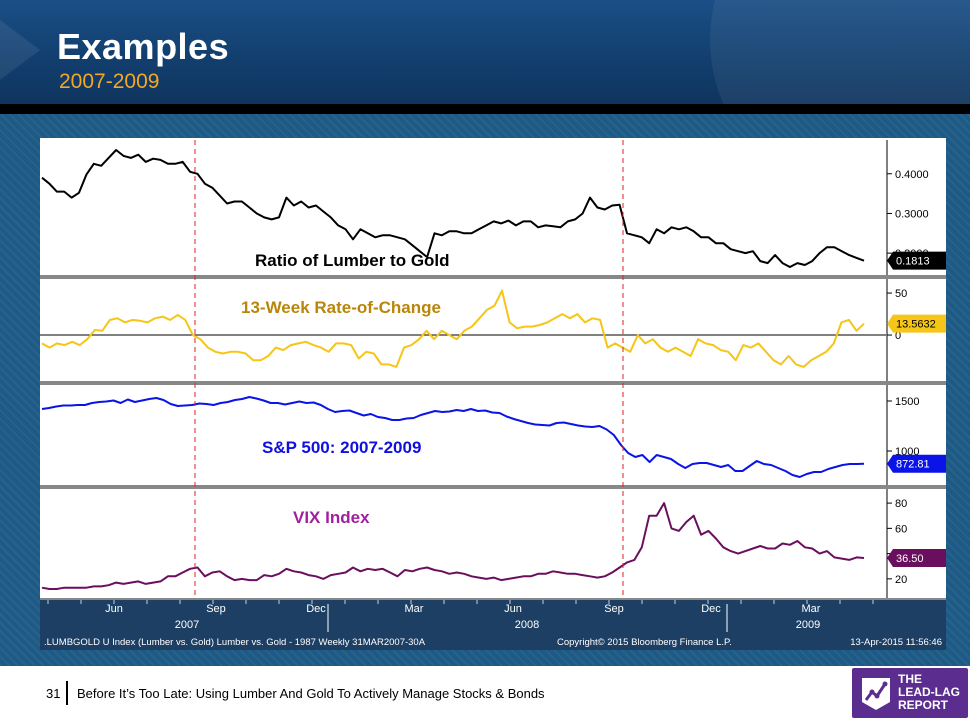 This screenshot has width=970, height=725. I want to click on header-divider, so click(485, 109).